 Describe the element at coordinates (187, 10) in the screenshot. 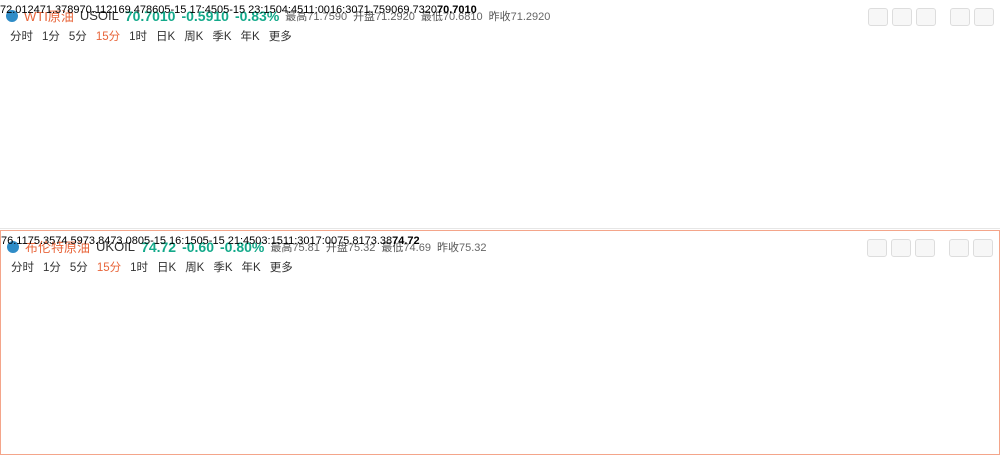

I see `x-tick-label: 05-15 17:45` at that location.